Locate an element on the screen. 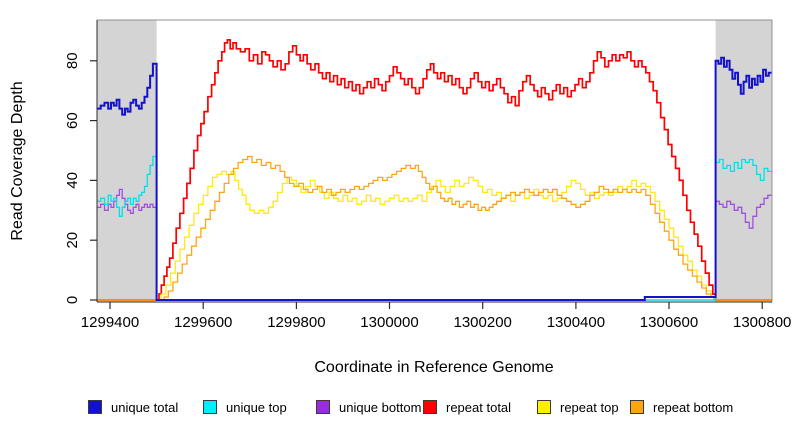  x-tick-label: 1300400 is located at coordinates (576, 322).